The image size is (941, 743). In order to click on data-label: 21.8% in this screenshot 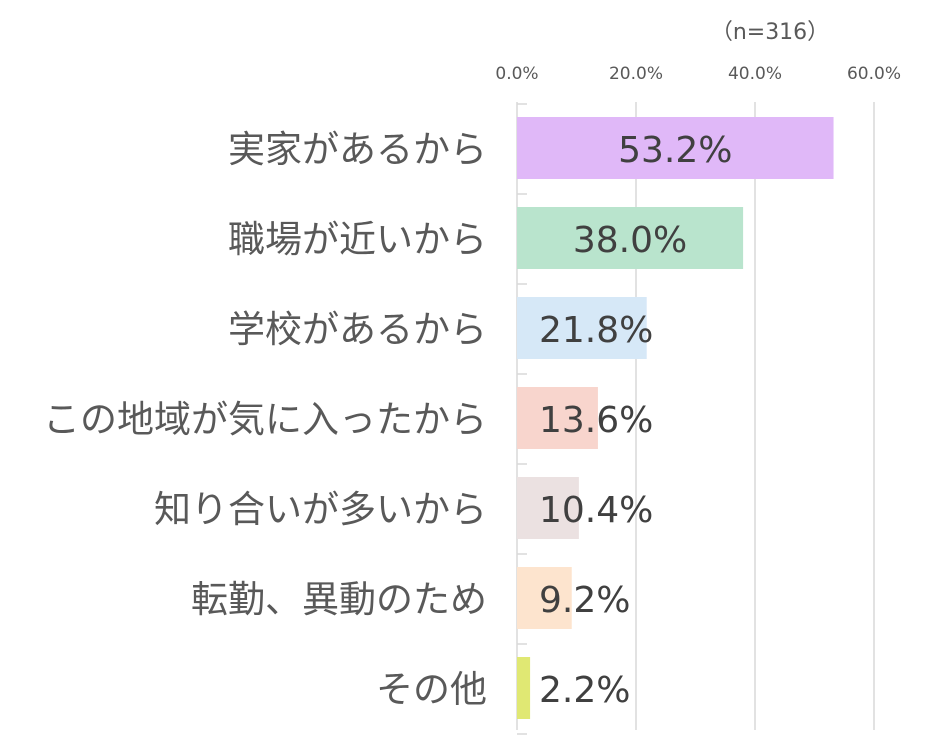, I will do `click(596, 330)`.